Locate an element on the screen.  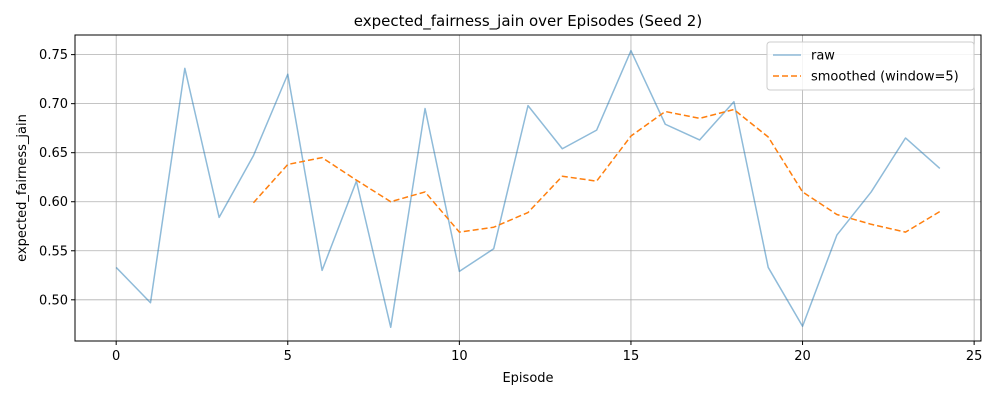
legend: raw smoothed (window=5) is located at coordinates (870, 66).